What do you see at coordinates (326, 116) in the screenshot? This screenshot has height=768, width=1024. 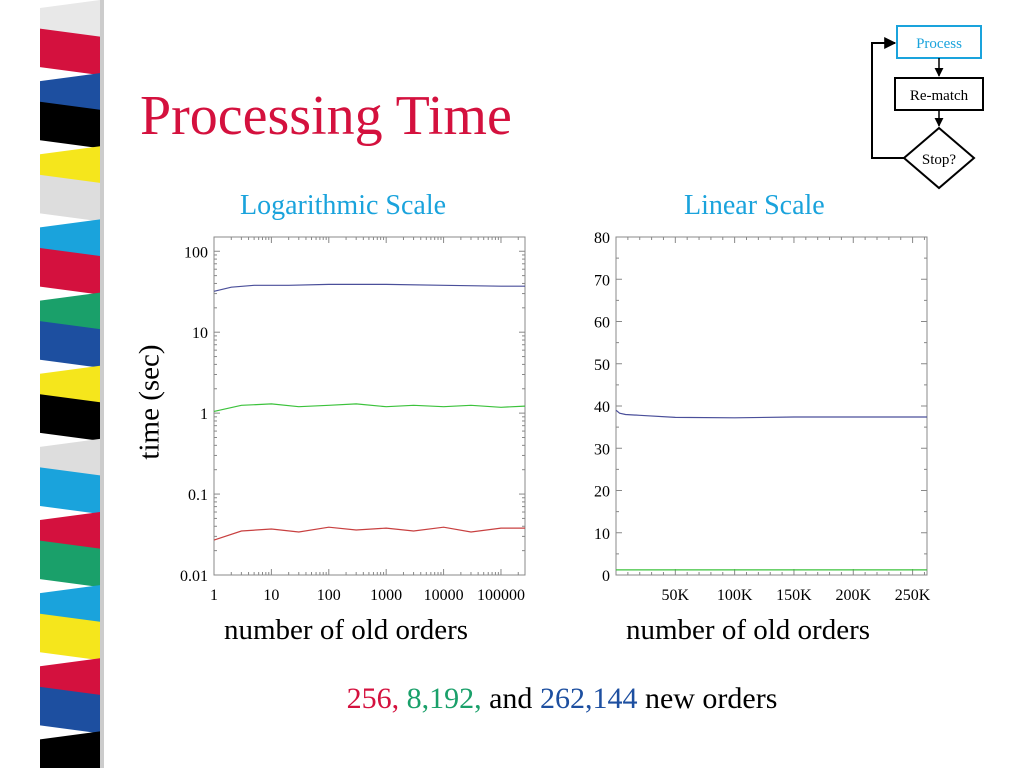 I see `slide-title: Processing Time` at bounding box center [326, 116].